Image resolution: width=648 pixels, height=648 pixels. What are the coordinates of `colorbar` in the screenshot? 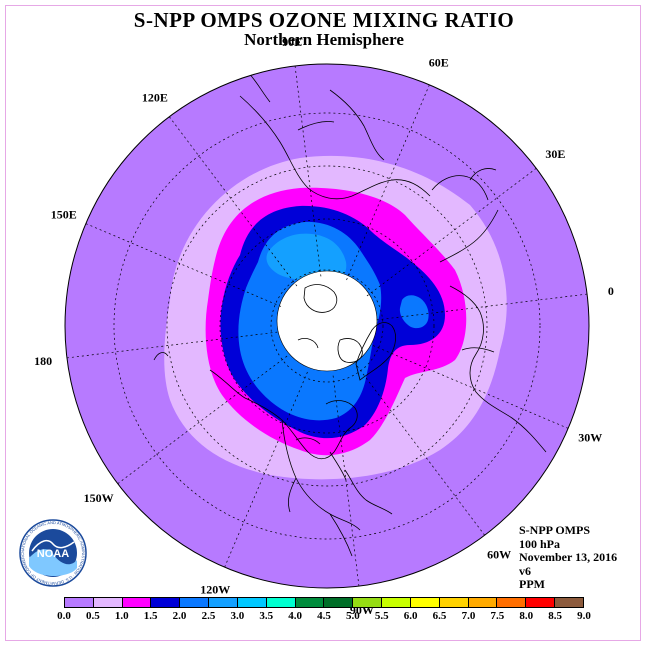 It's located at (324, 602).